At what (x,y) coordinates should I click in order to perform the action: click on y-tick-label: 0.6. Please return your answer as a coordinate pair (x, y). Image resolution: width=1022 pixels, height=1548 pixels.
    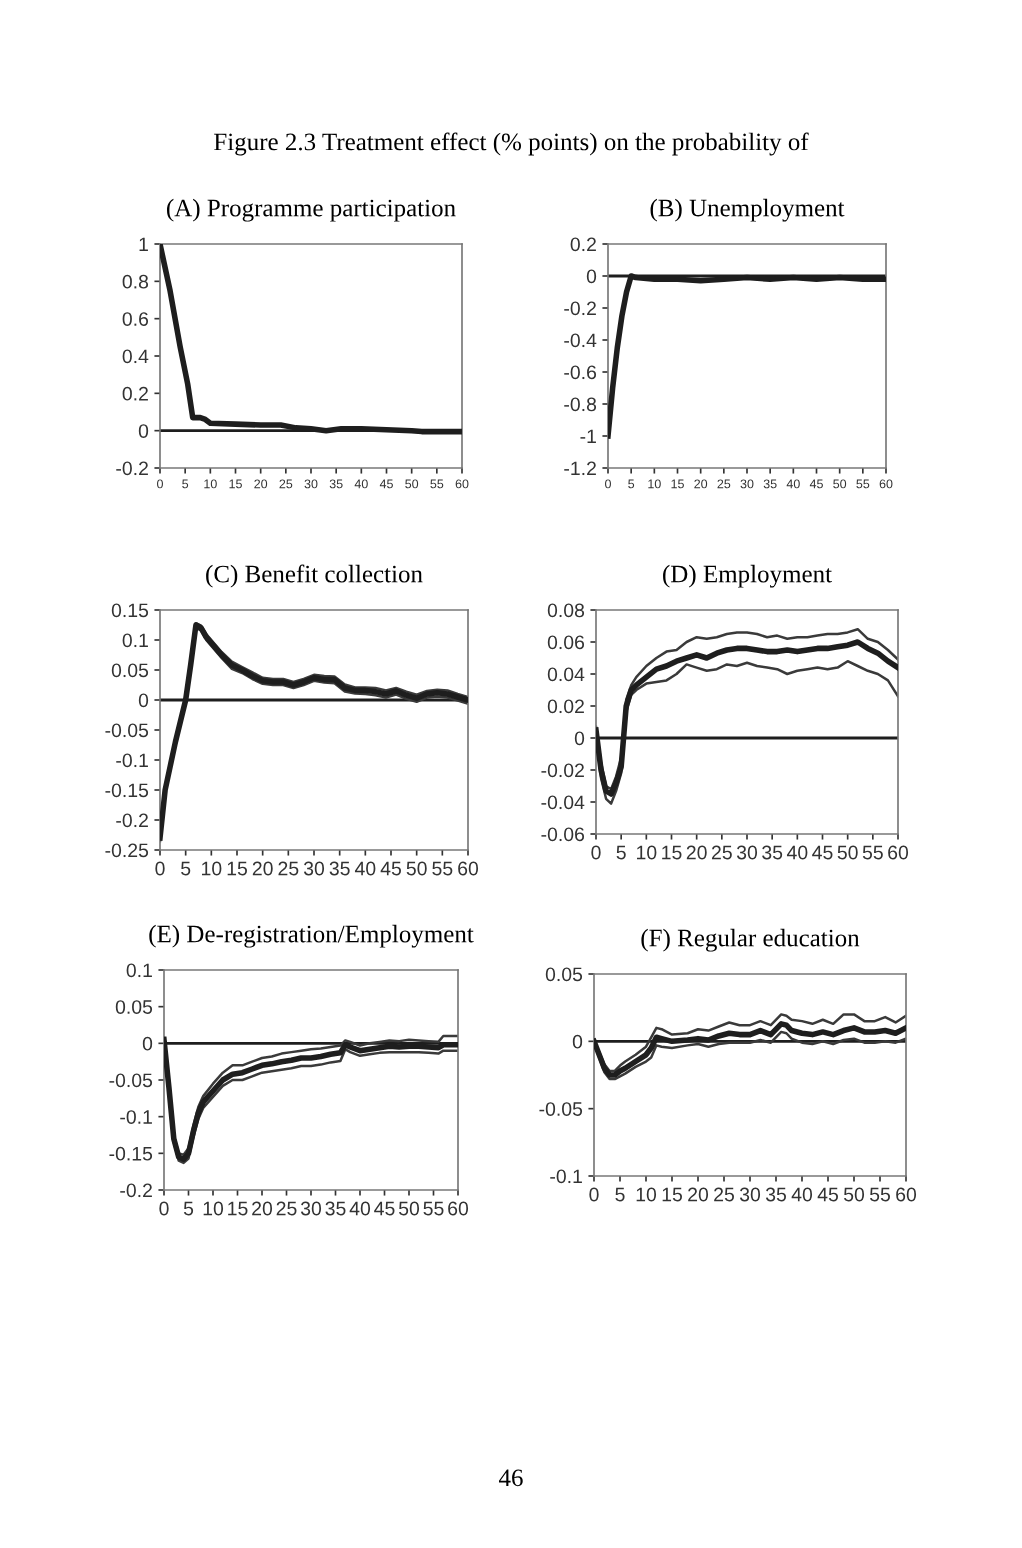
    Looking at the image, I should click on (135, 319).